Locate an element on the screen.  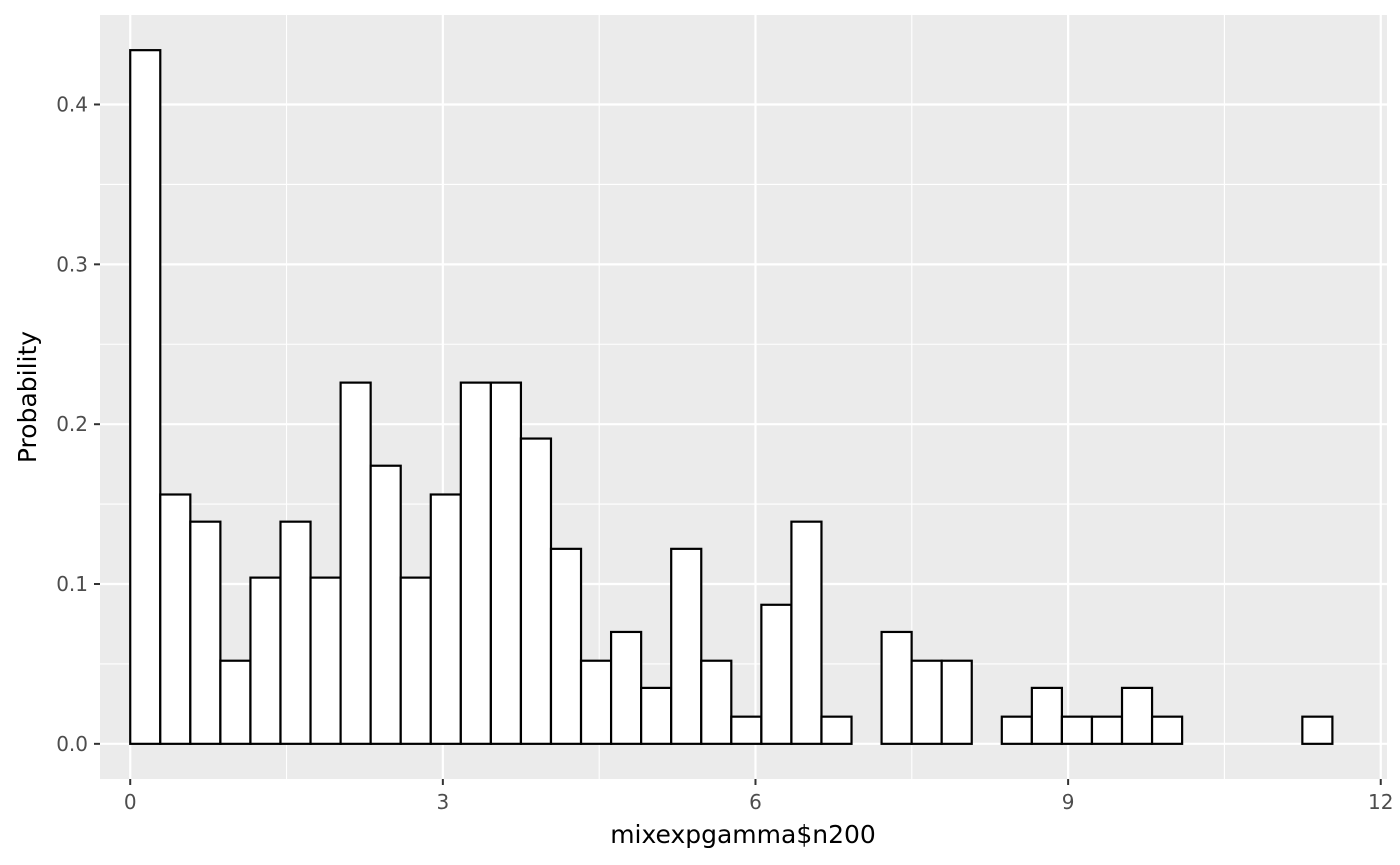
y-tick-label: 0.3 is located at coordinates (72, 264).